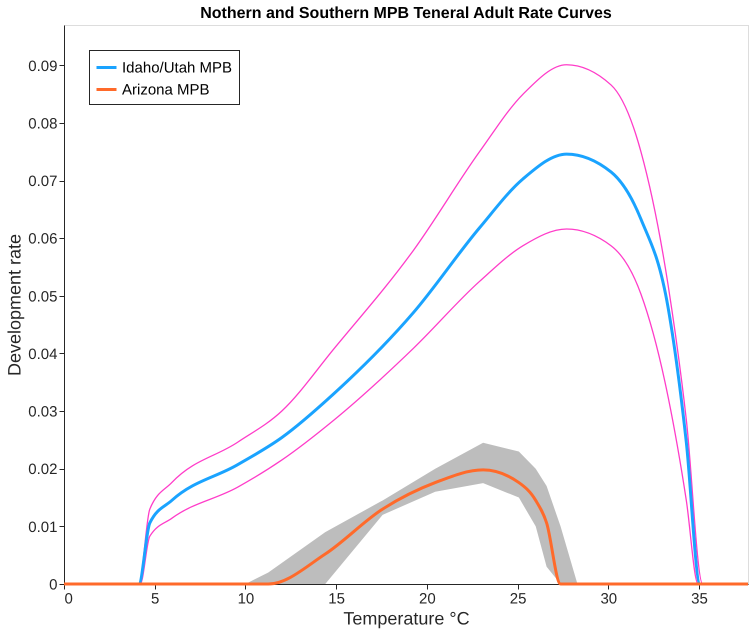  I want to click on legend-label: Idaho/Utah MPB, so click(177, 68).